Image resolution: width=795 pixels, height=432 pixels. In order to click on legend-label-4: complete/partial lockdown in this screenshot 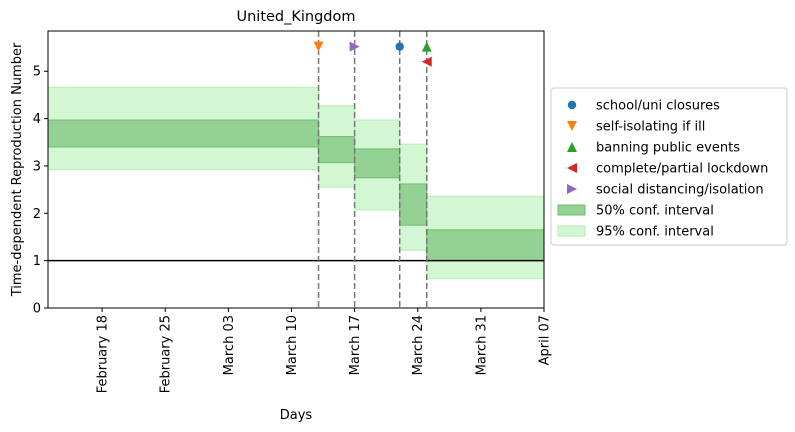, I will do `click(682, 169)`.